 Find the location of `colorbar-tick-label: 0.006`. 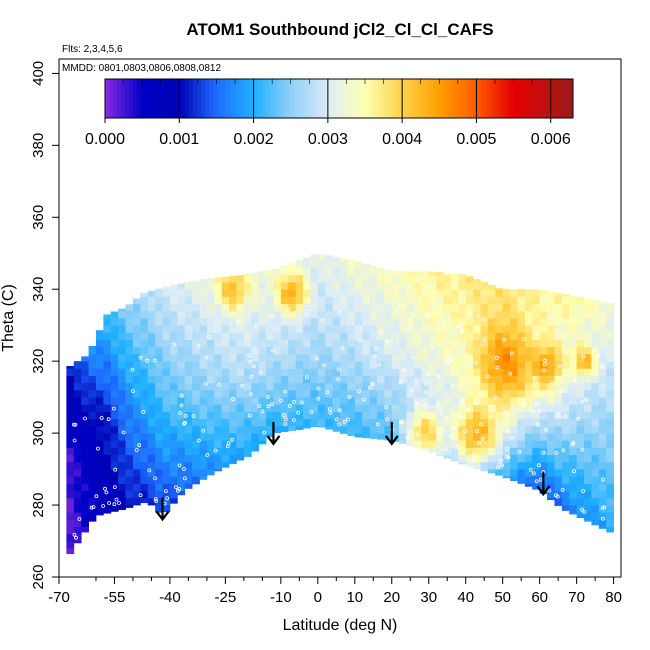

colorbar-tick-label: 0.006 is located at coordinates (551, 139).